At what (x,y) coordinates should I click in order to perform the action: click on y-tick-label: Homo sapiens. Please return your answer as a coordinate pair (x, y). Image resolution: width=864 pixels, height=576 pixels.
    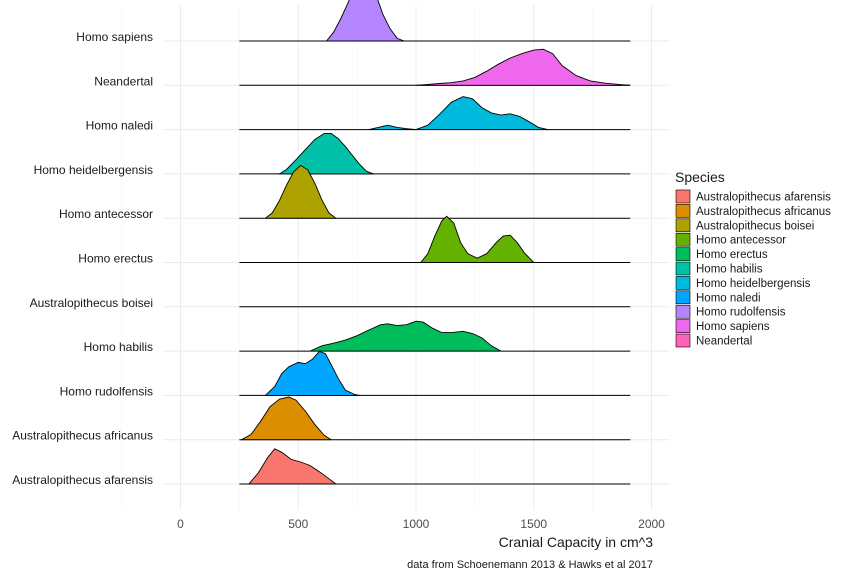
    Looking at the image, I should click on (114, 37).